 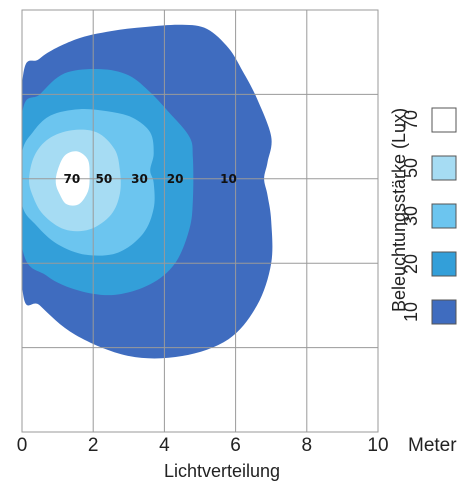 What do you see at coordinates (22, 445) in the screenshot?
I see `x-tick-label: 0` at bounding box center [22, 445].